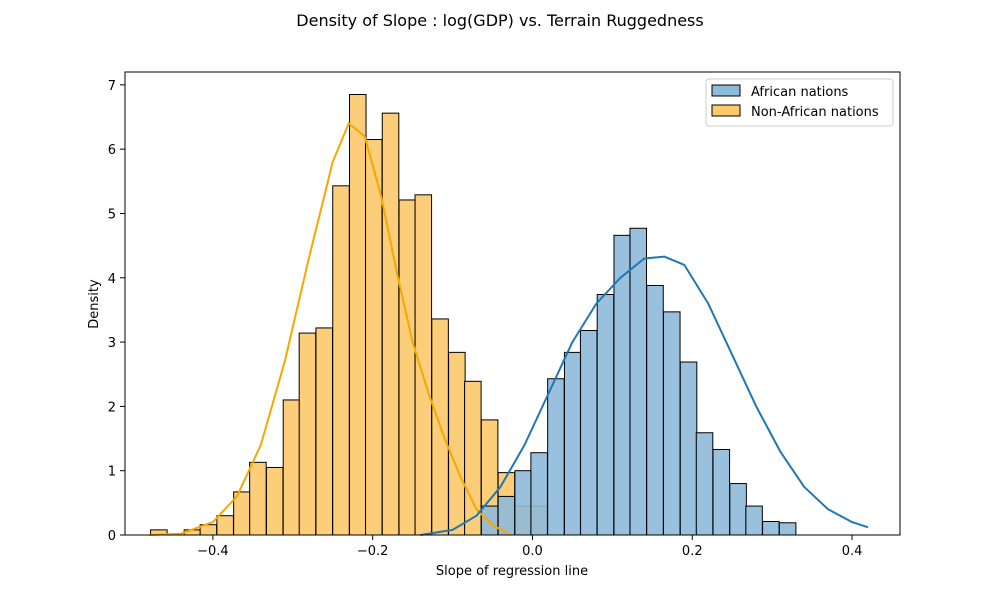  I want to click on y-tick-label: 3, so click(112, 343).